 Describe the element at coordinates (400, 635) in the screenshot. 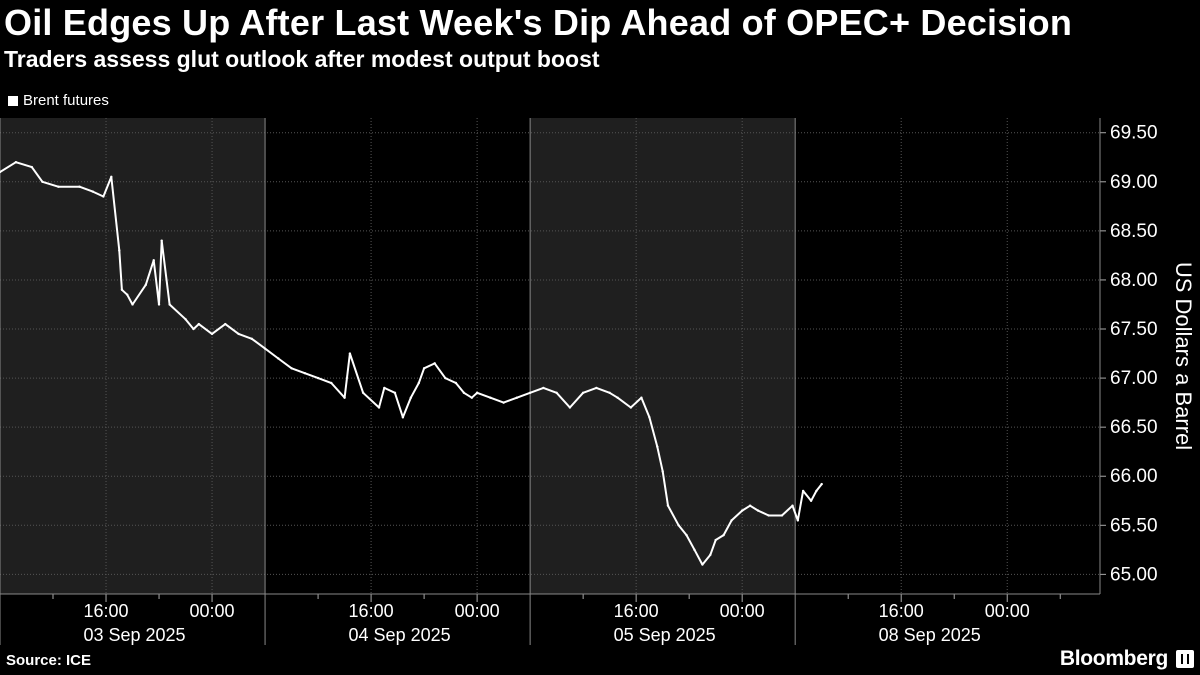

I see `x-date-label: 04 Sep 2025` at that location.